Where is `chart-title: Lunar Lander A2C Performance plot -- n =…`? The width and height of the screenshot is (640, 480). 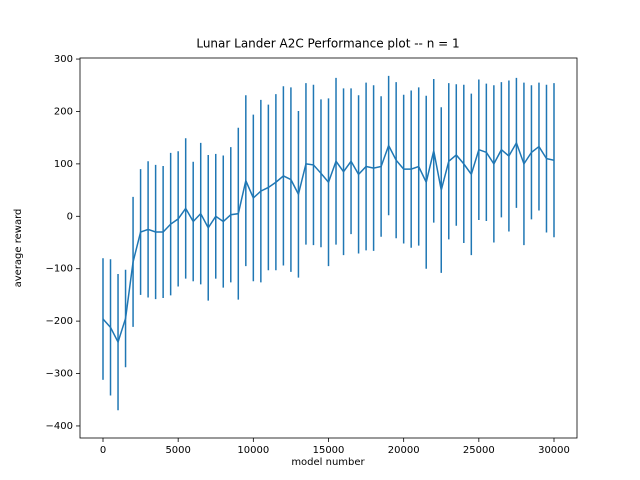 chart-title: Lunar Lander A2C Performance plot -- n =… is located at coordinates (327, 44).